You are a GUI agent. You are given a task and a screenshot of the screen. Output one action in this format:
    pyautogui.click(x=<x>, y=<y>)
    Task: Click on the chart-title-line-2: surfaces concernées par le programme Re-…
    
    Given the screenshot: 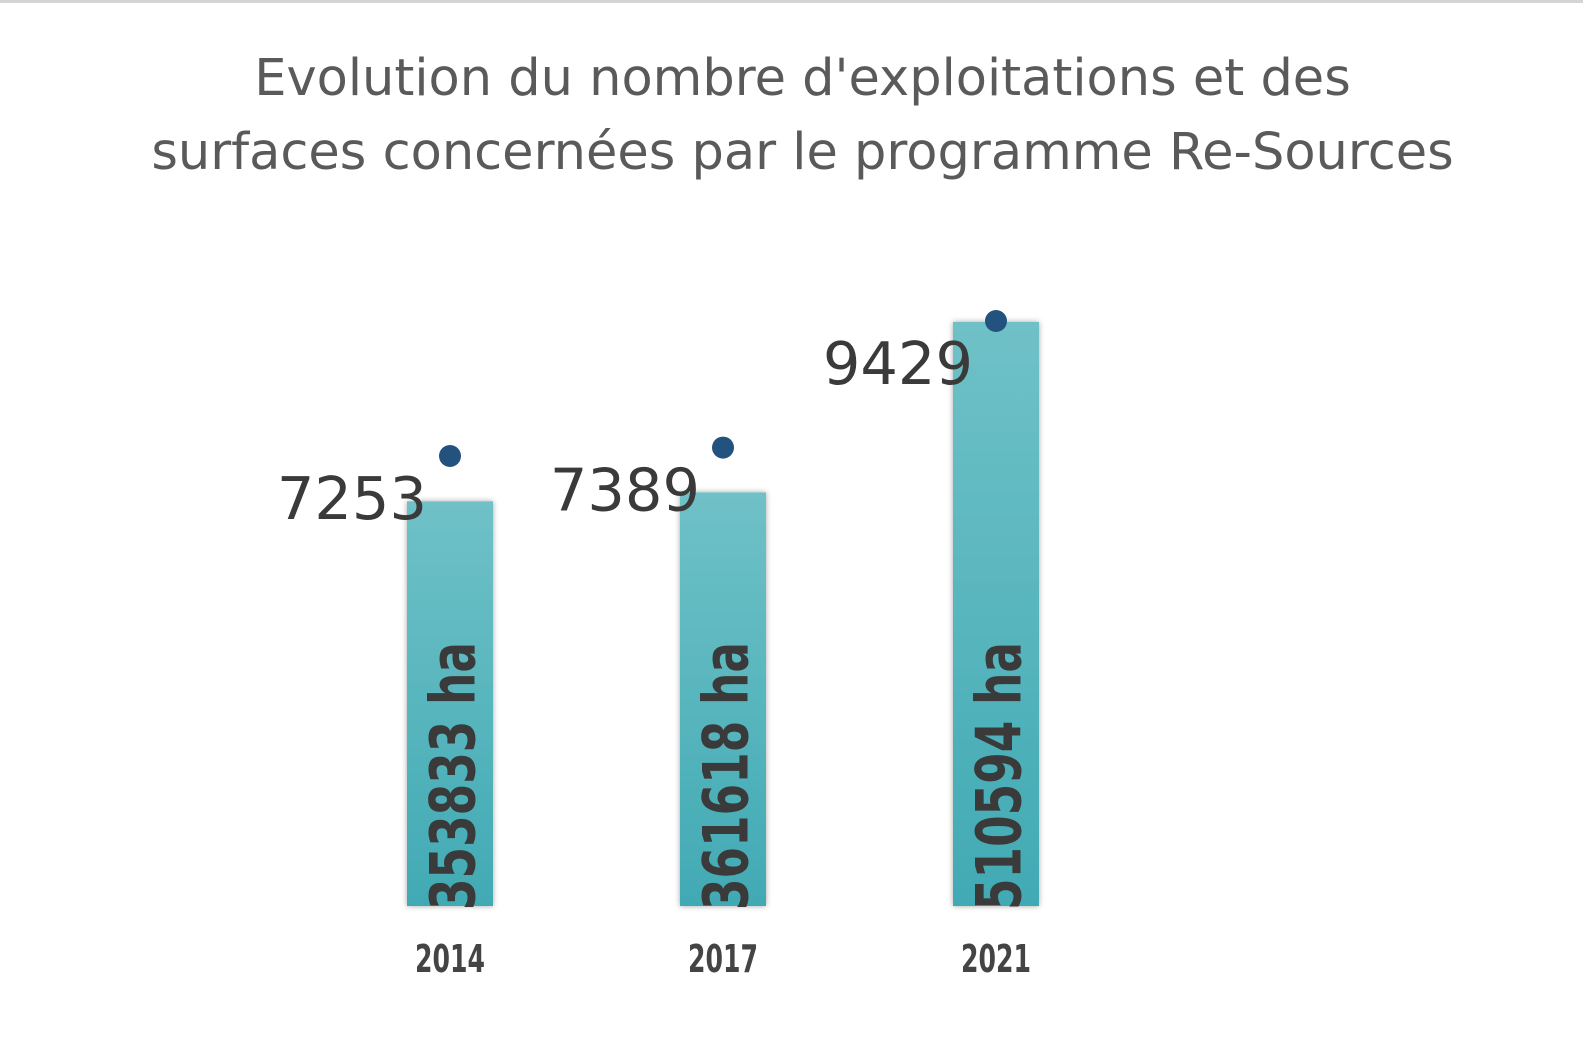 What is the action you would take?
    pyautogui.click(x=802, y=152)
    